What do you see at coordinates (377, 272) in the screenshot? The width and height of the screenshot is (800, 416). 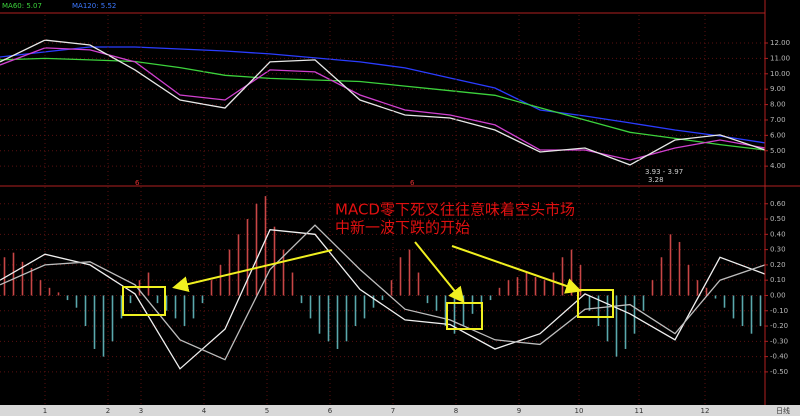 I see `arrows` at bounding box center [377, 272].